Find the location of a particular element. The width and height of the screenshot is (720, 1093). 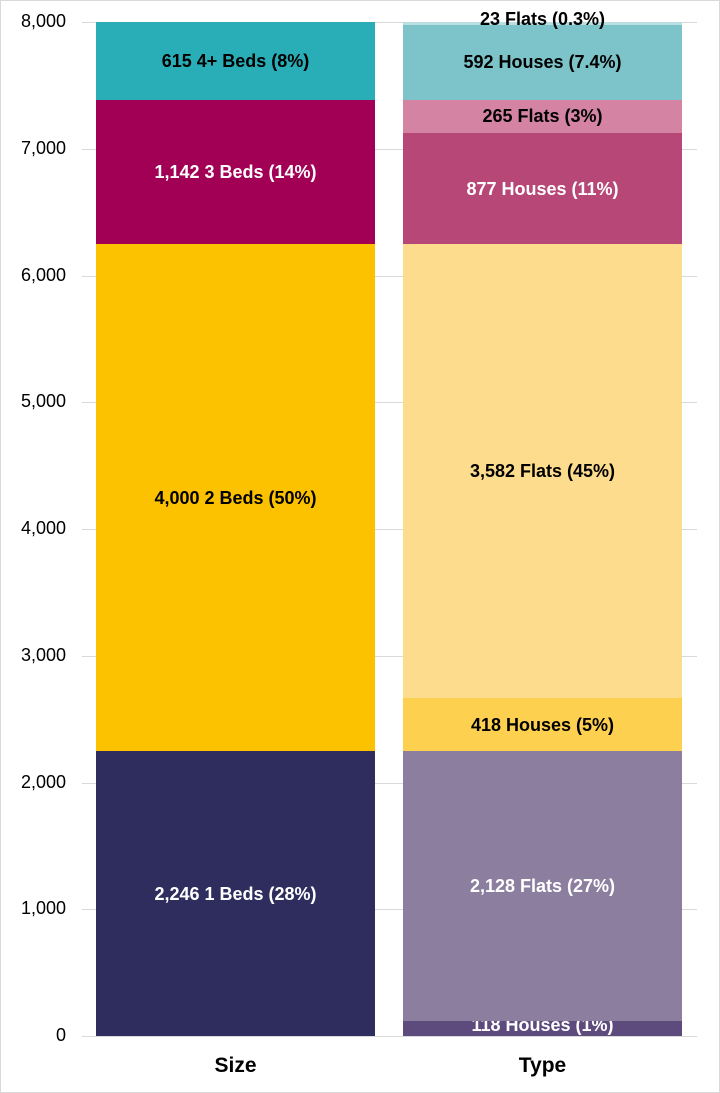

y-axis-tick-label: 0 is located at coordinates (60, 1035).